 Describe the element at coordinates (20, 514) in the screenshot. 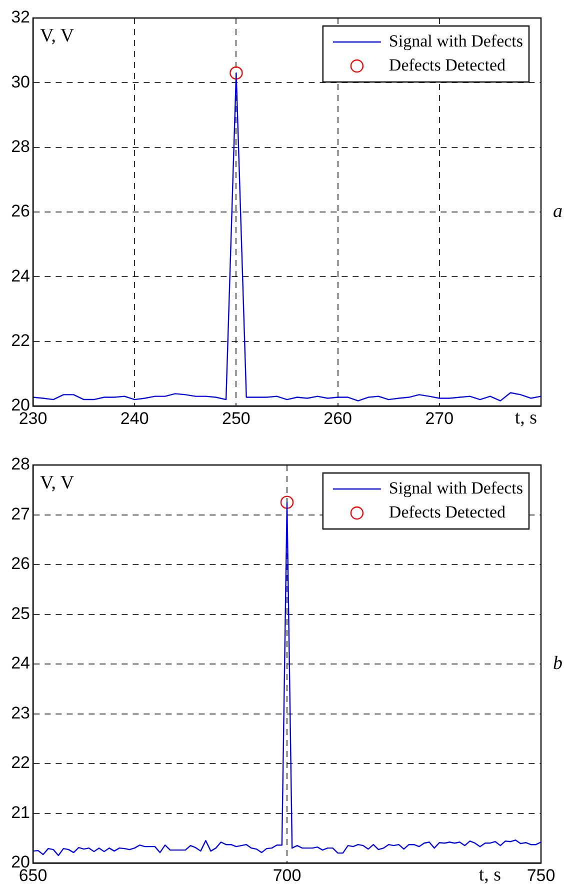

I see `y-tick-label: 27` at that location.